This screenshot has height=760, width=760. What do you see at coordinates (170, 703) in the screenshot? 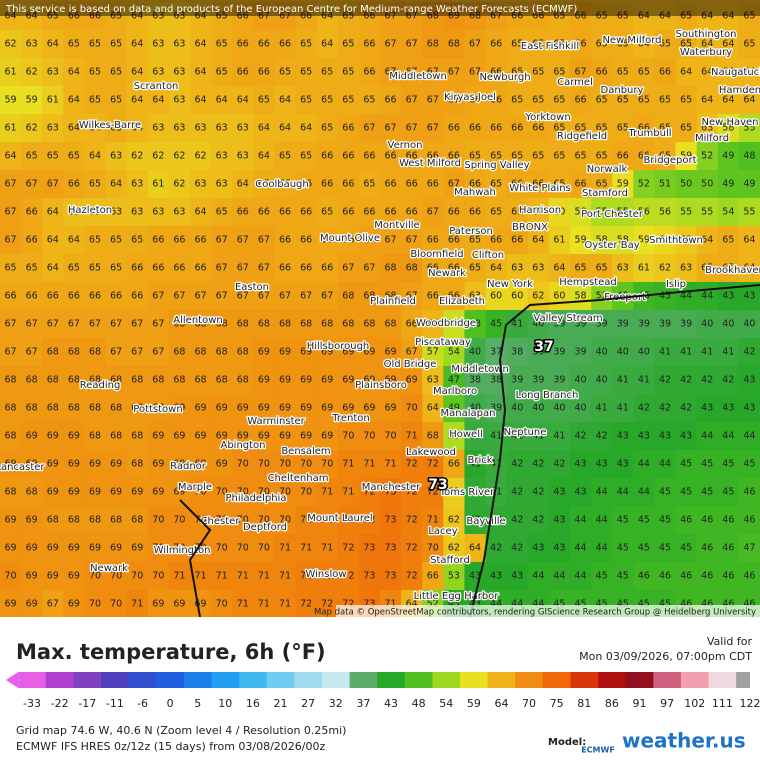
I see `legend-tick-label: 0` at bounding box center [170, 703].